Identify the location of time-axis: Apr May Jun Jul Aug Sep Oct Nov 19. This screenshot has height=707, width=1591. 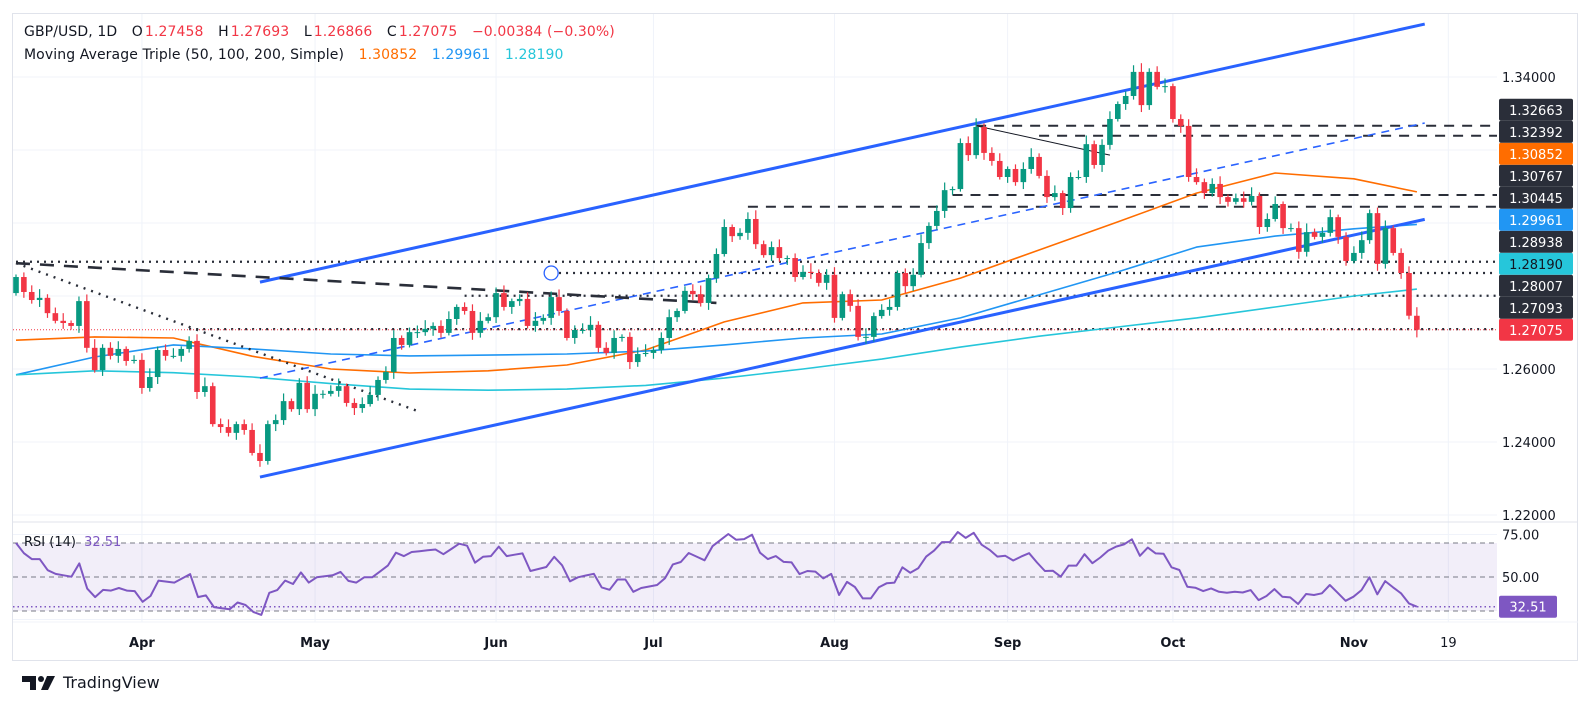
(793, 643).